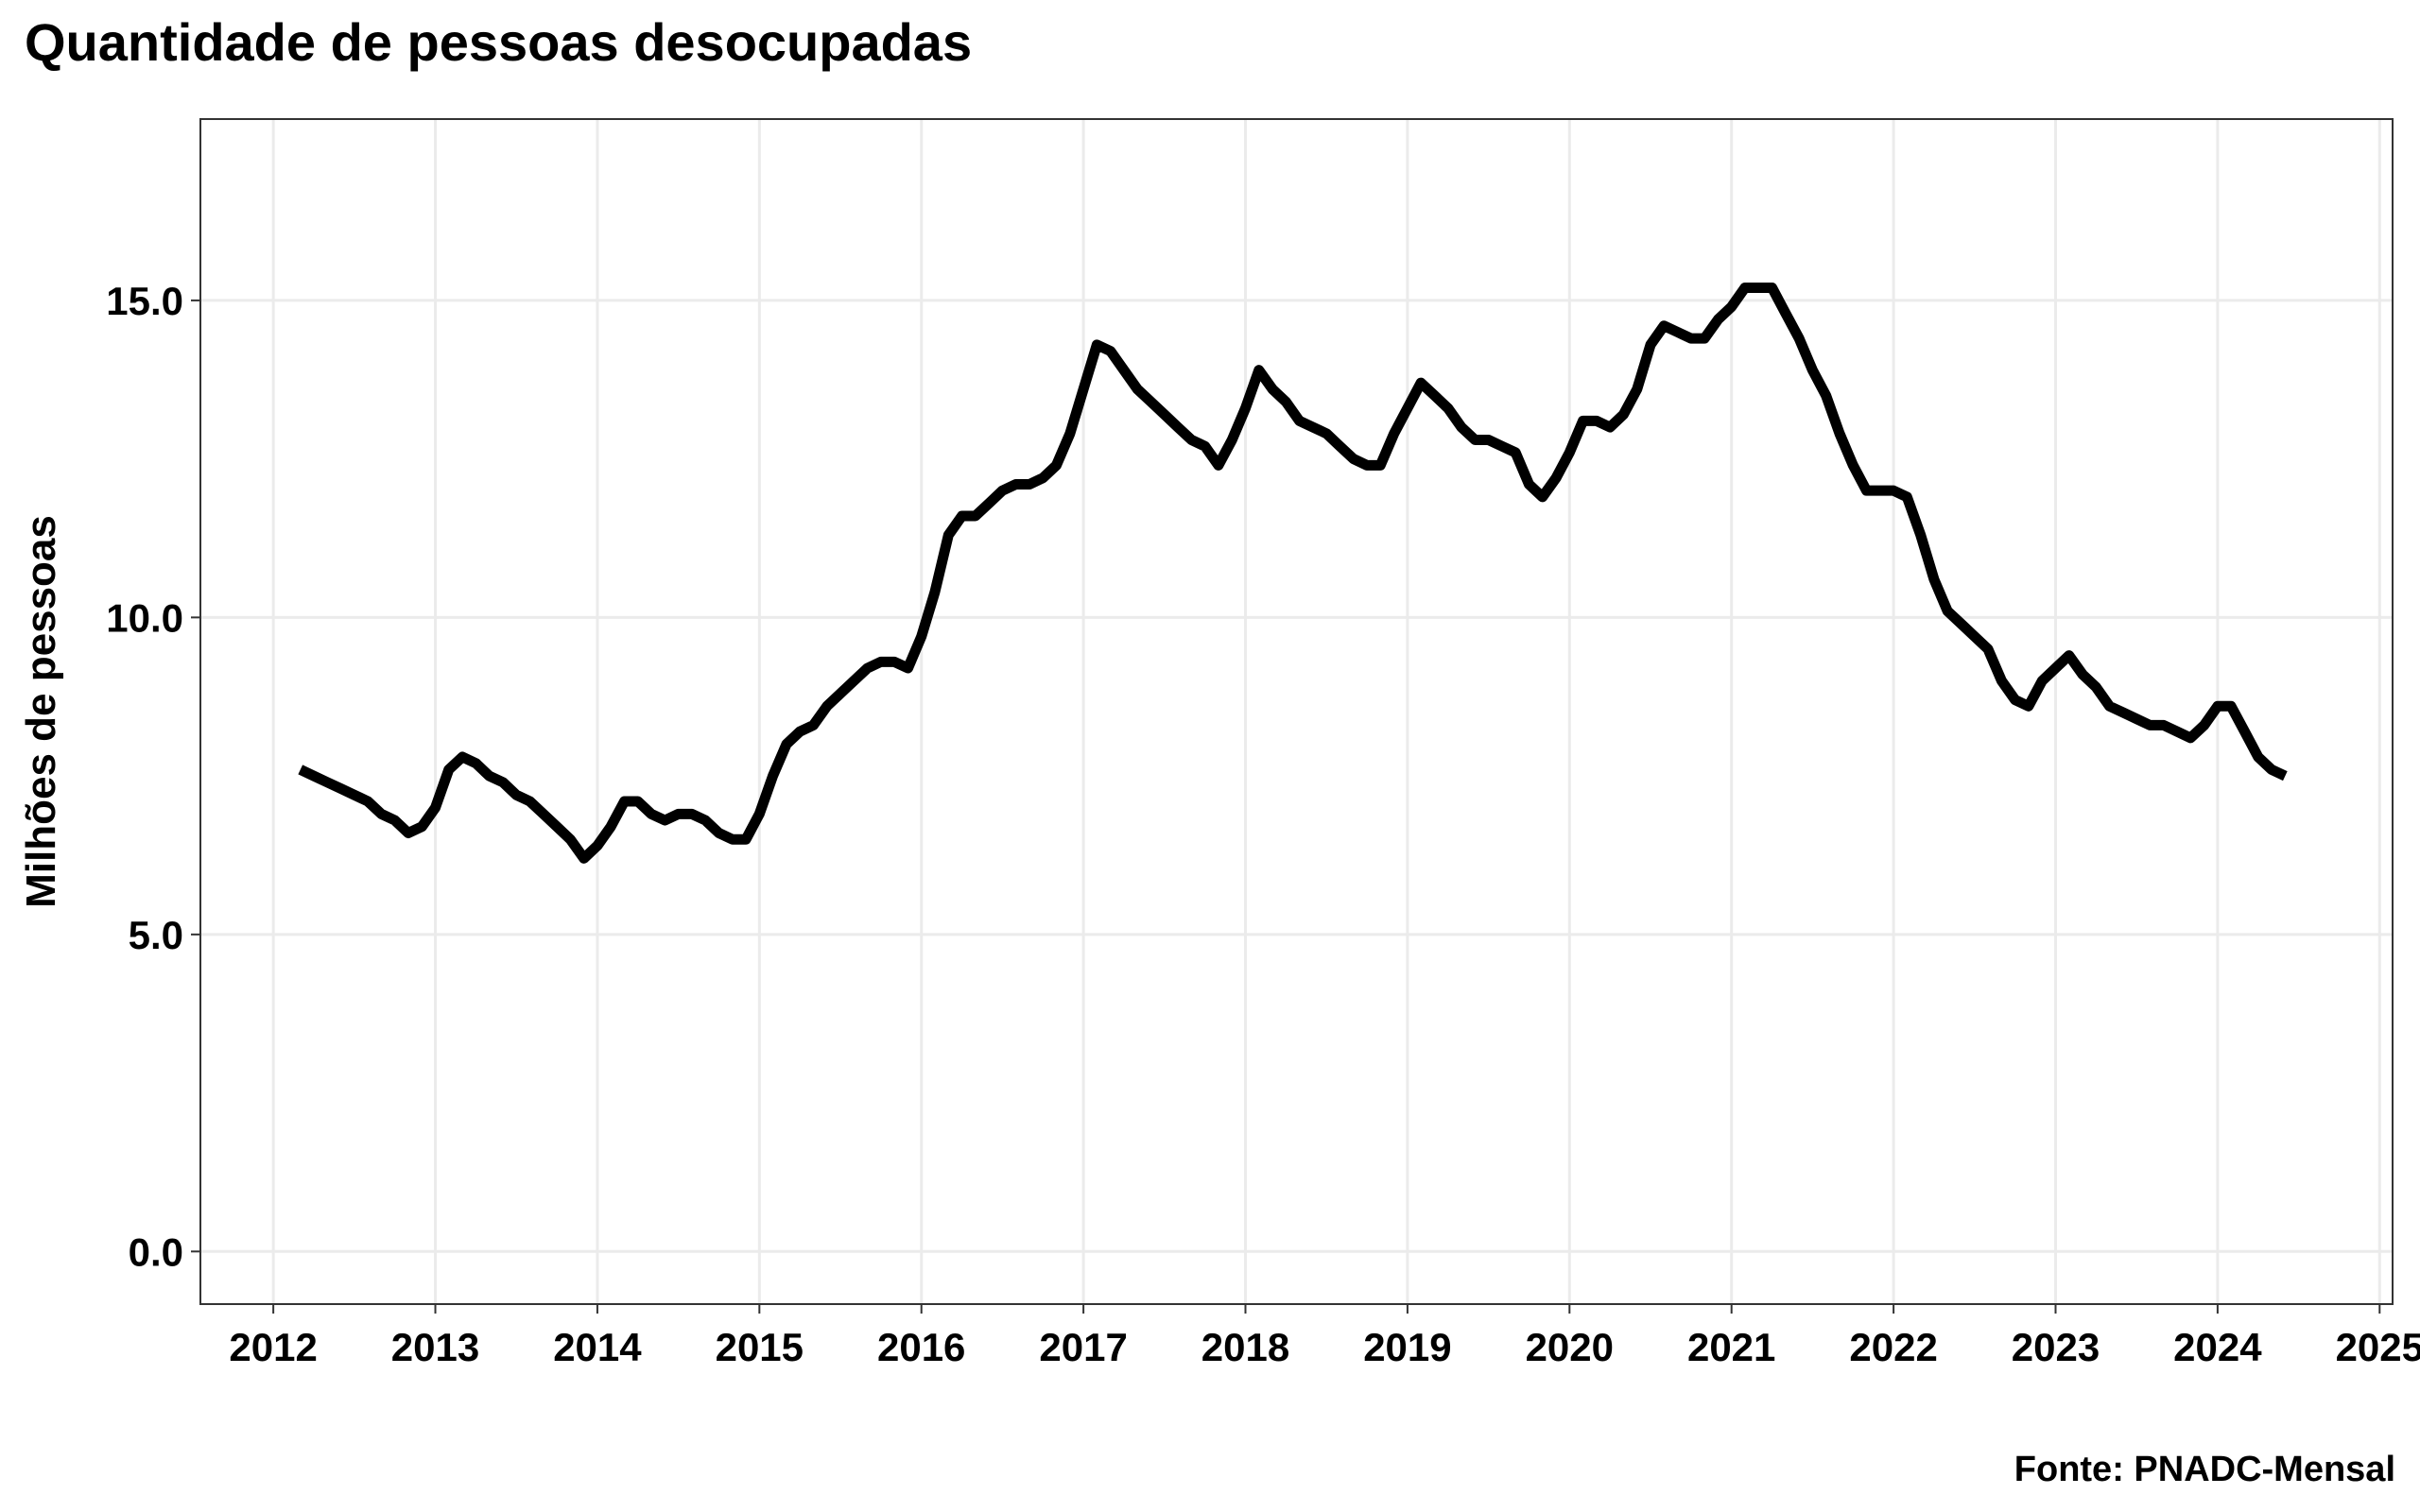 This screenshot has width=2420, height=1512. What do you see at coordinates (156, 935) in the screenshot?
I see `y-tick-label: 5.0` at bounding box center [156, 935].